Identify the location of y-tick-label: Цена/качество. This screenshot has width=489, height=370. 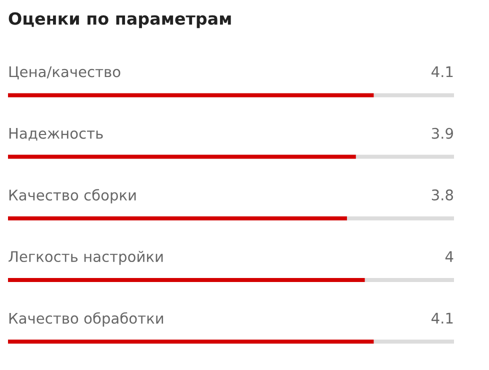
(64, 73).